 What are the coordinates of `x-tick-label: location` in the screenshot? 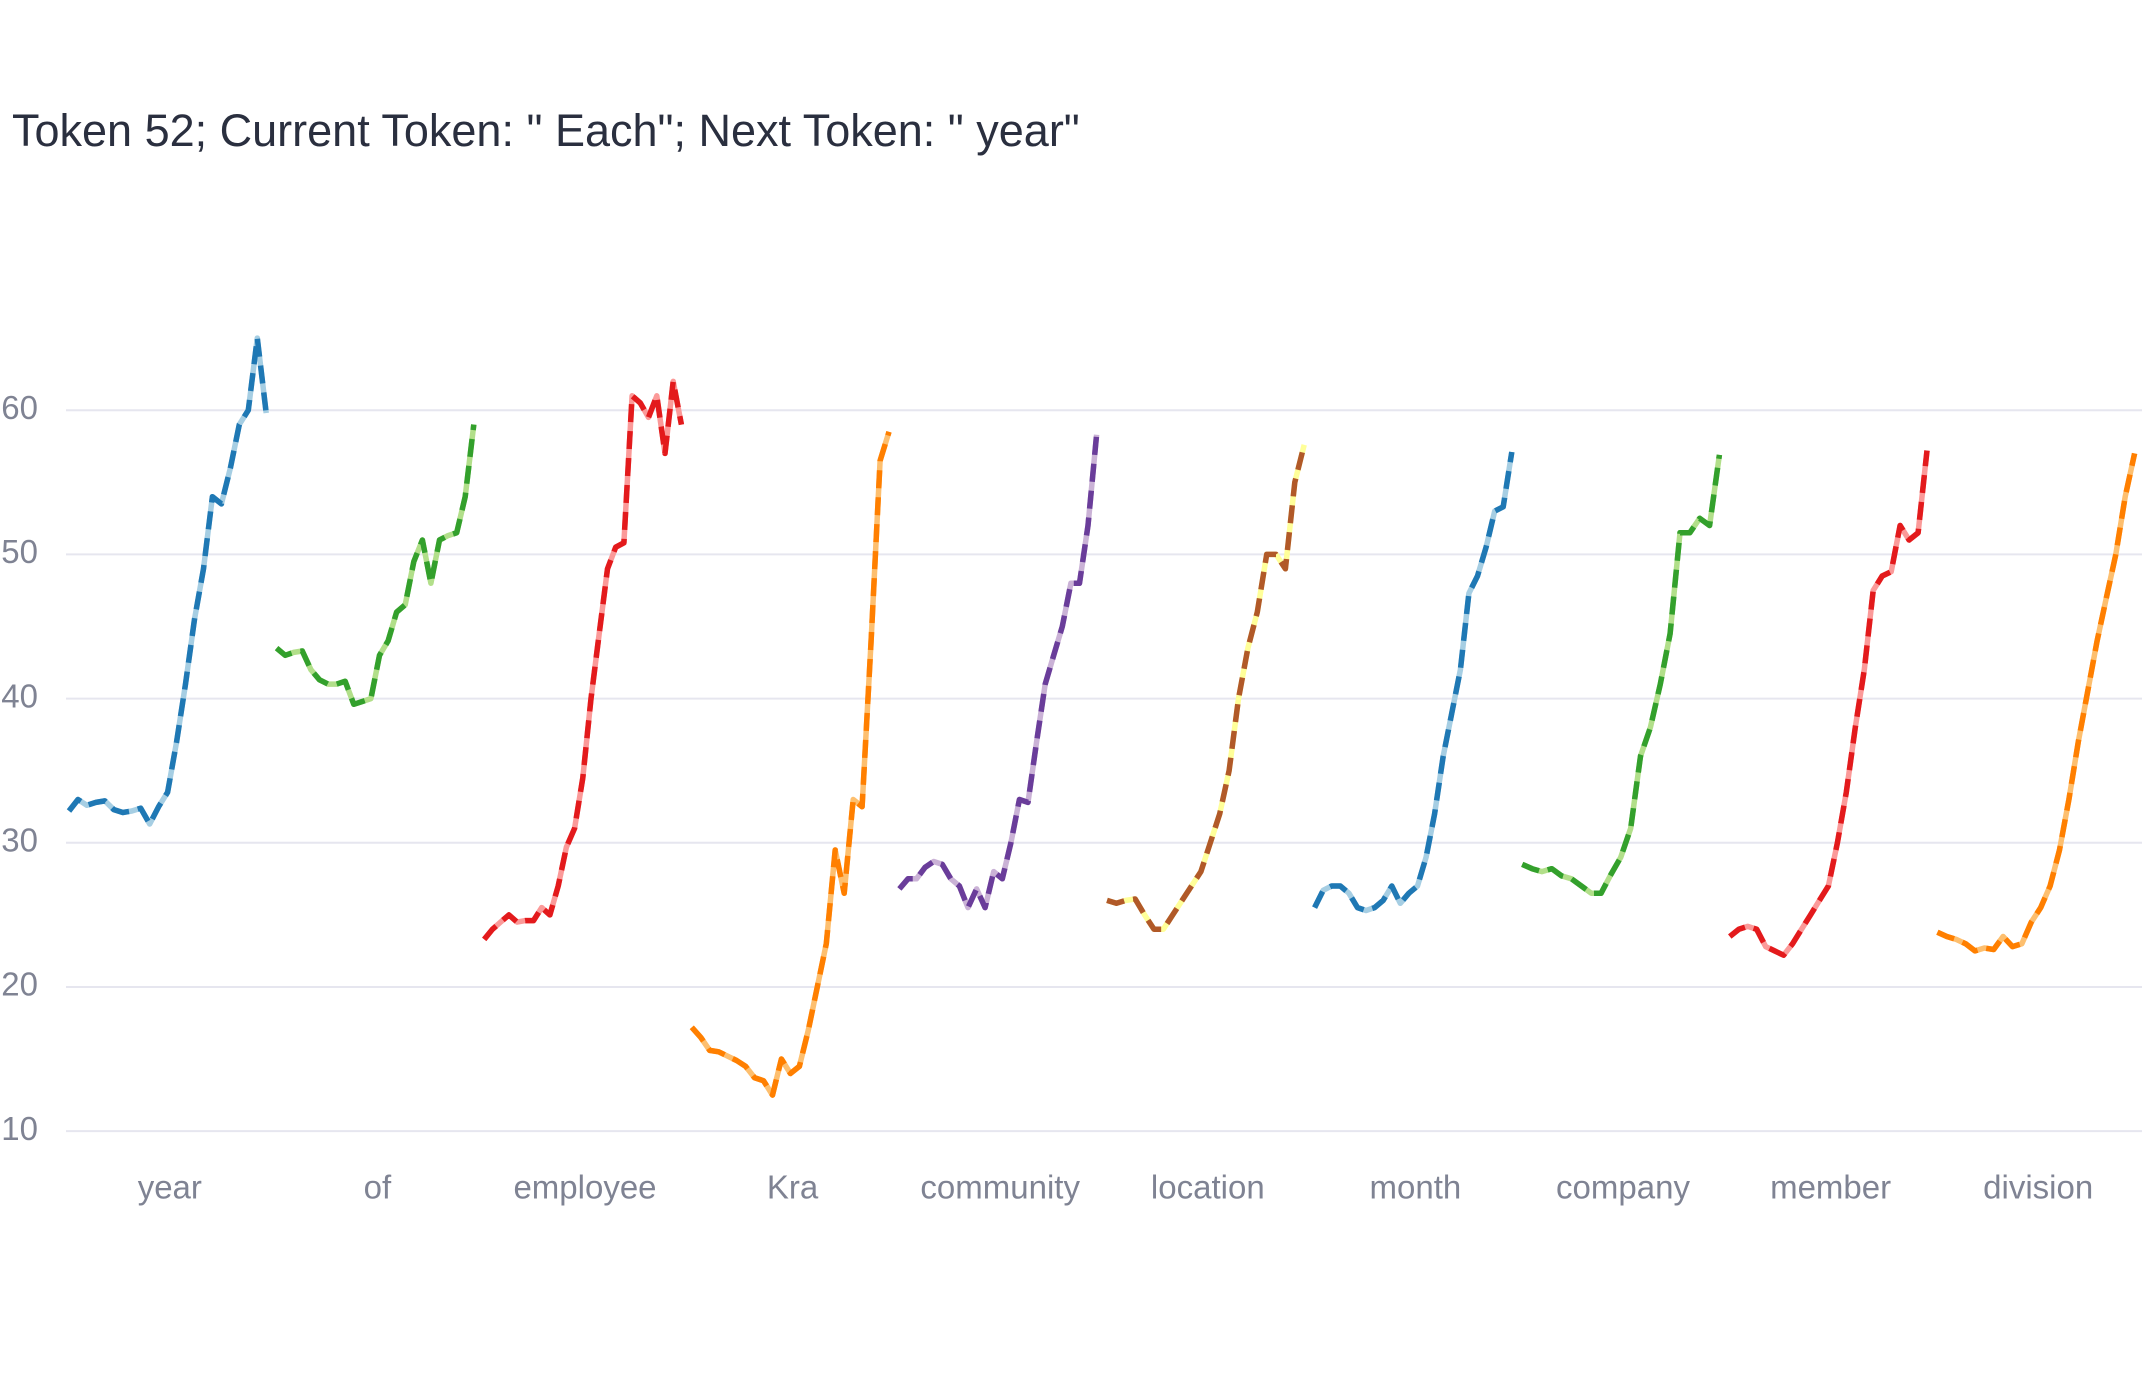 It's located at (1208, 1187).